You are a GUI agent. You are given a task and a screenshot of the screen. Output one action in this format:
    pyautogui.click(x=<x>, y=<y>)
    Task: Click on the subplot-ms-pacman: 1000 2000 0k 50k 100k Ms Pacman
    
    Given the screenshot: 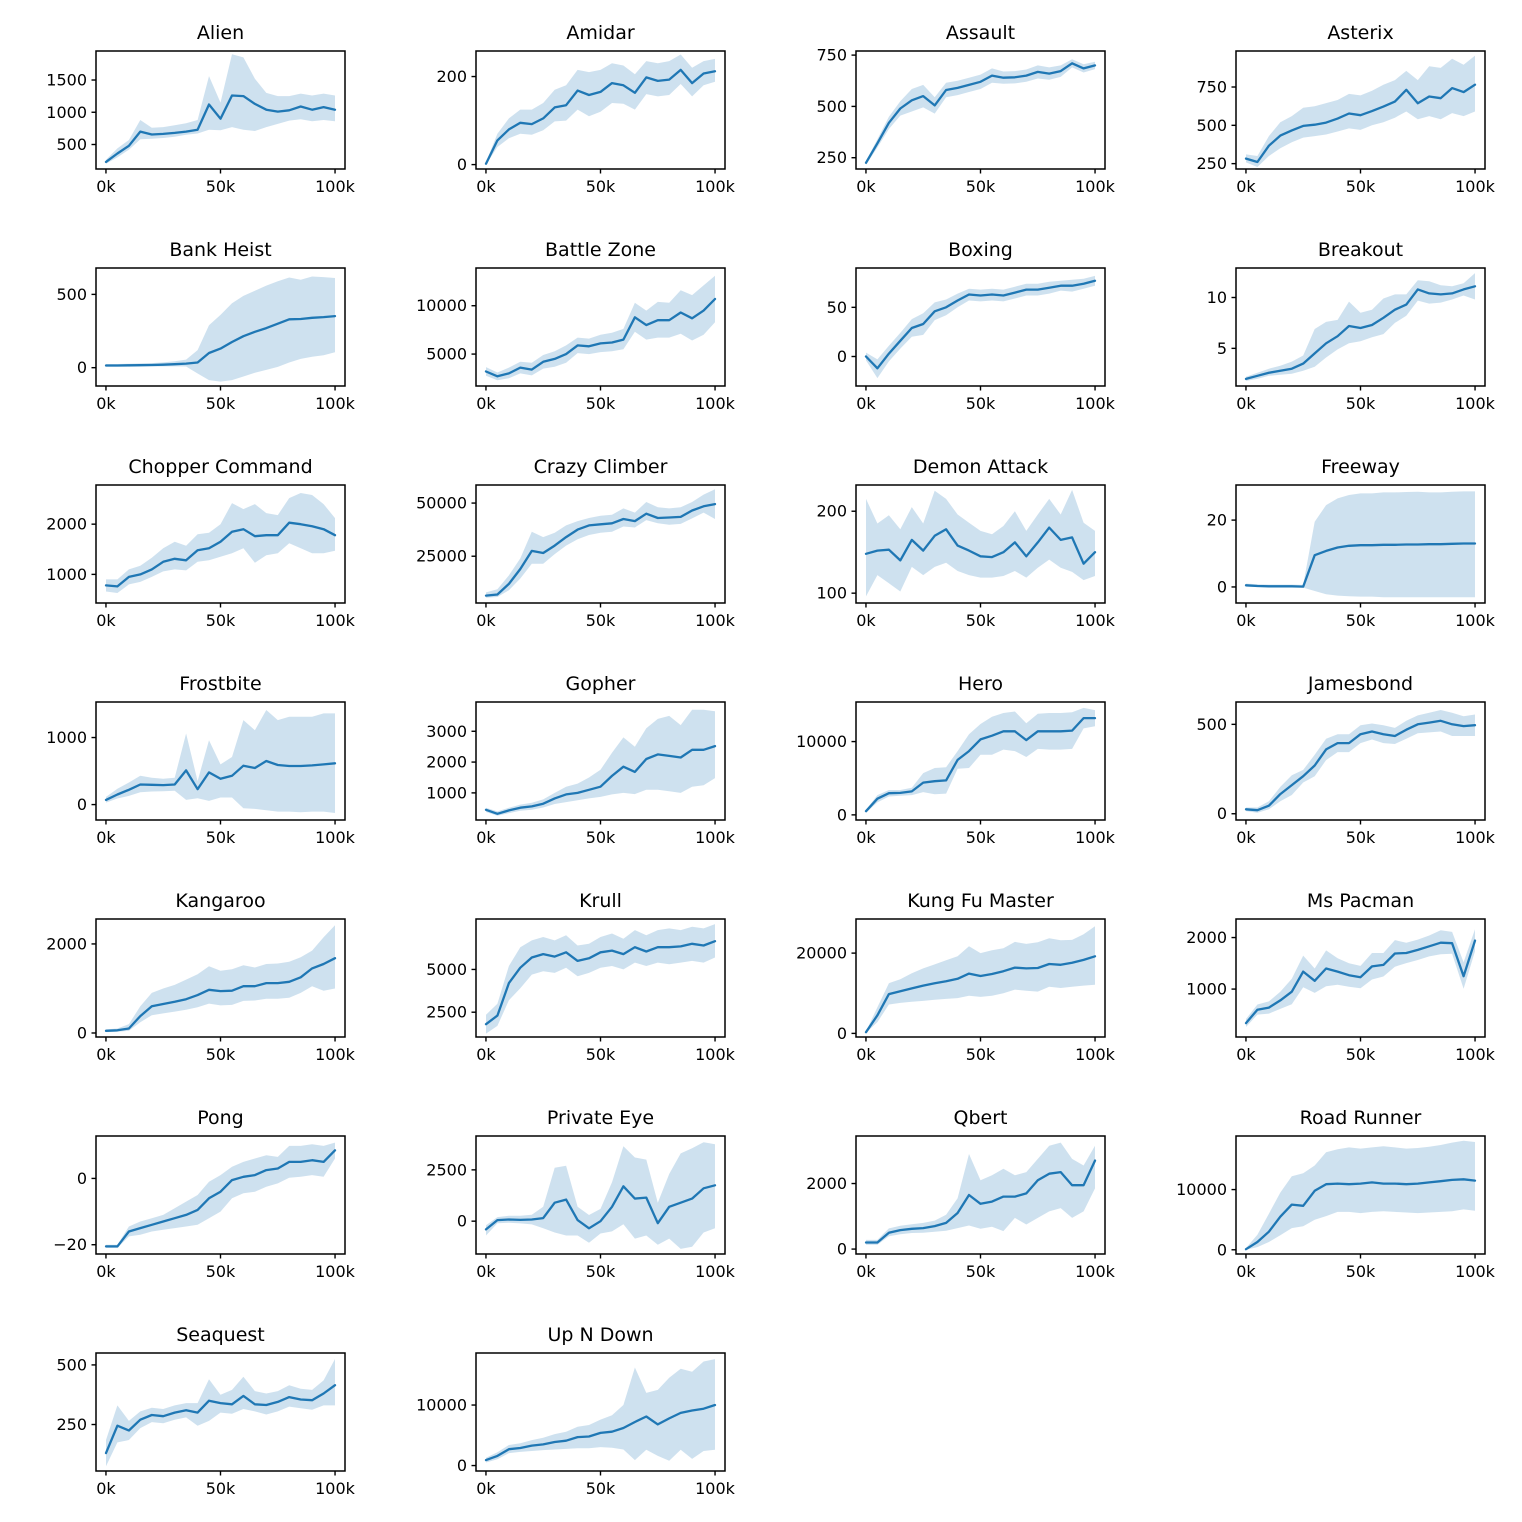 What is the action you would take?
    pyautogui.click(x=1330, y=979)
    